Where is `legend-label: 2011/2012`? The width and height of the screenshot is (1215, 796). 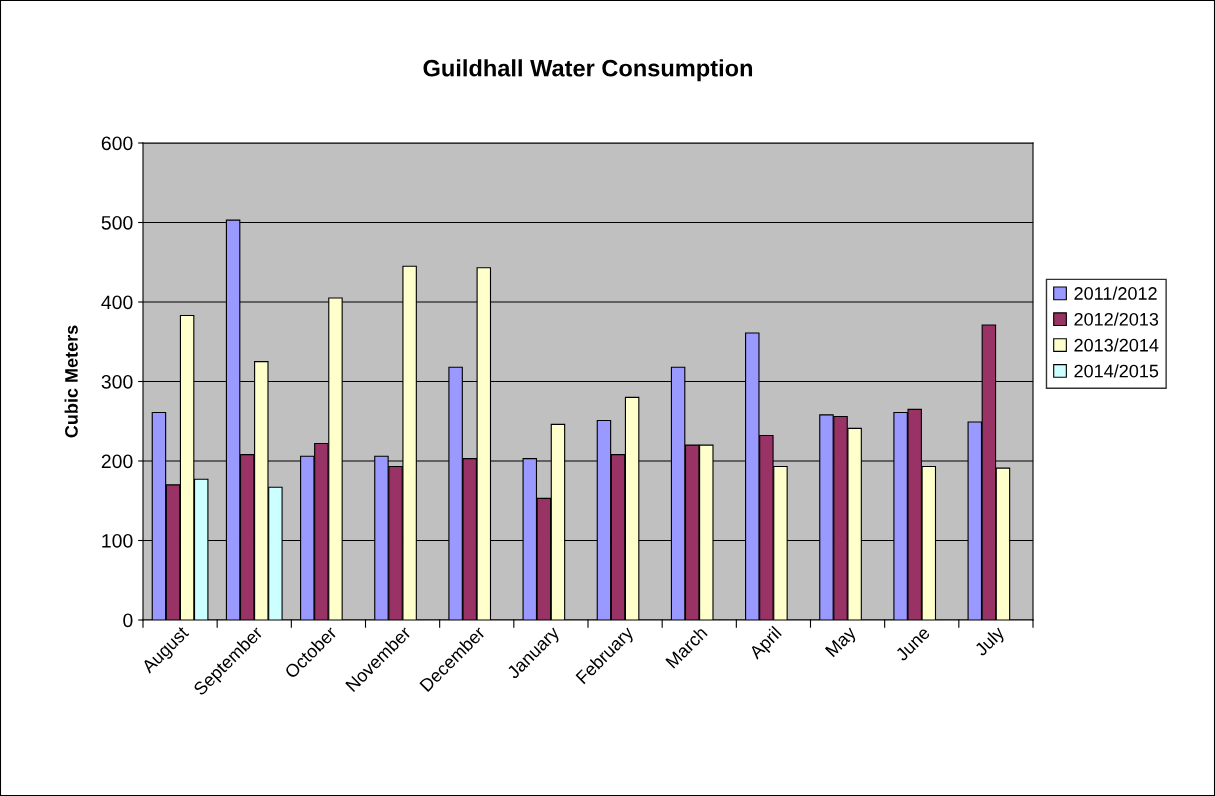 legend-label: 2011/2012 is located at coordinates (1115, 293).